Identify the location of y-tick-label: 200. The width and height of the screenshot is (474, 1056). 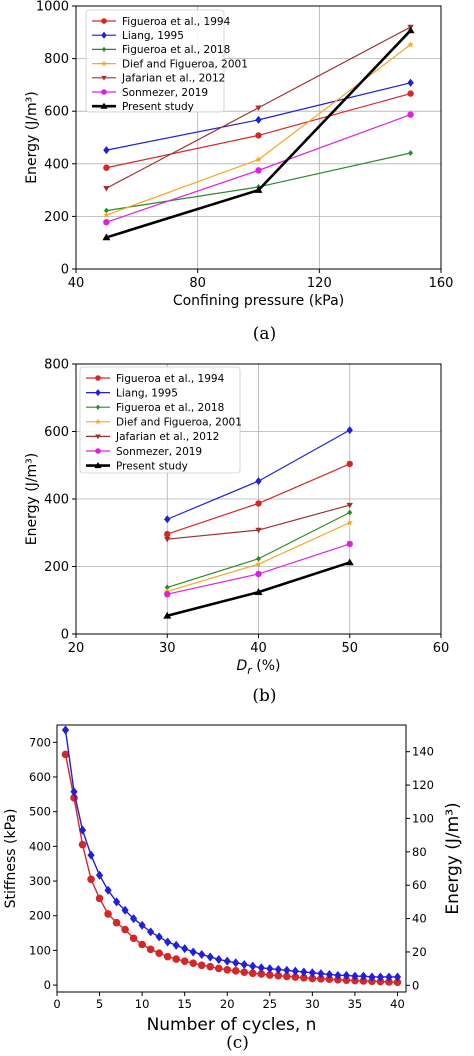
(56, 217).